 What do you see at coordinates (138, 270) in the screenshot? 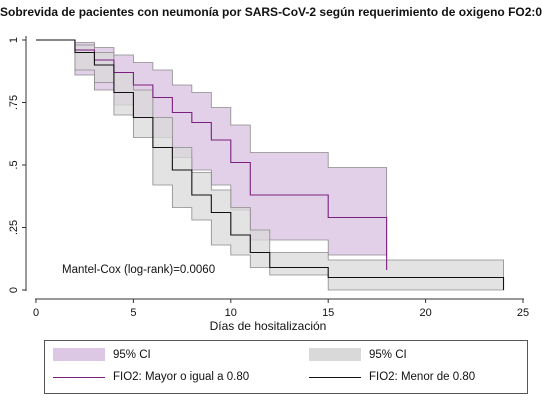
I see `logrank-annotation: Mantel-Cox (log-rank)=0.0060` at bounding box center [138, 270].